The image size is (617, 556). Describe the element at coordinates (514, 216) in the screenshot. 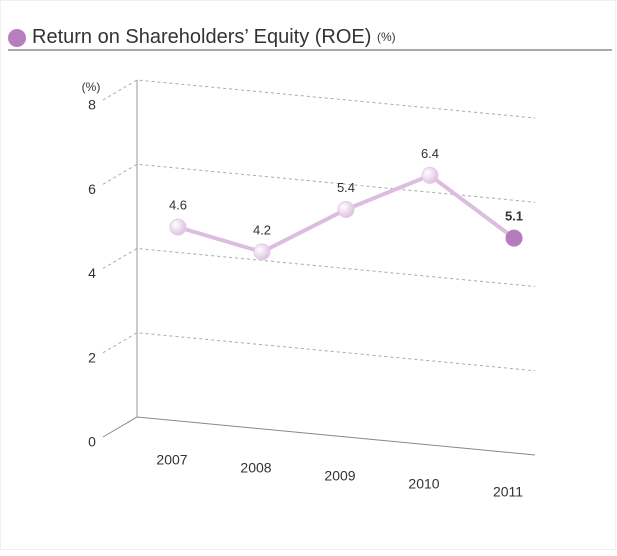

I see `data-label: 5.1` at that location.